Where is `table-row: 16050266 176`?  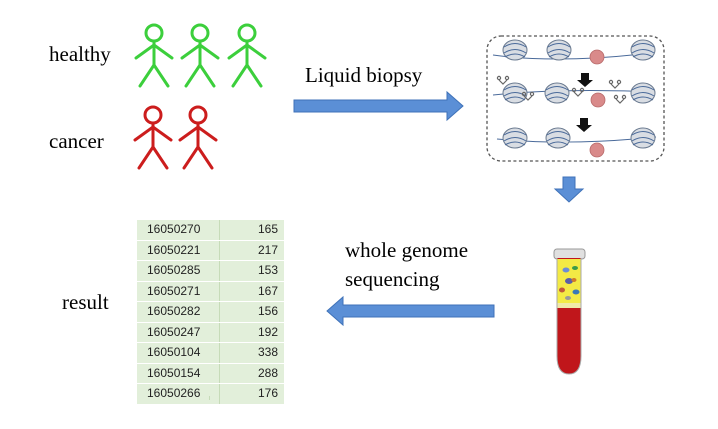
table-row: 16050266 176 is located at coordinates (210, 394).